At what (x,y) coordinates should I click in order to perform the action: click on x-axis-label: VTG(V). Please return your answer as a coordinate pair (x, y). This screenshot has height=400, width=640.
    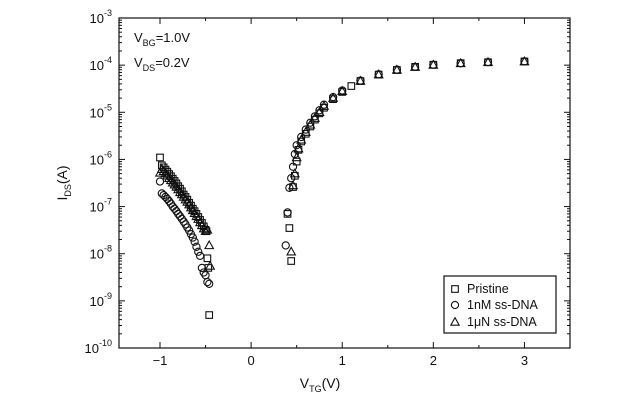
    Looking at the image, I should click on (320, 384).